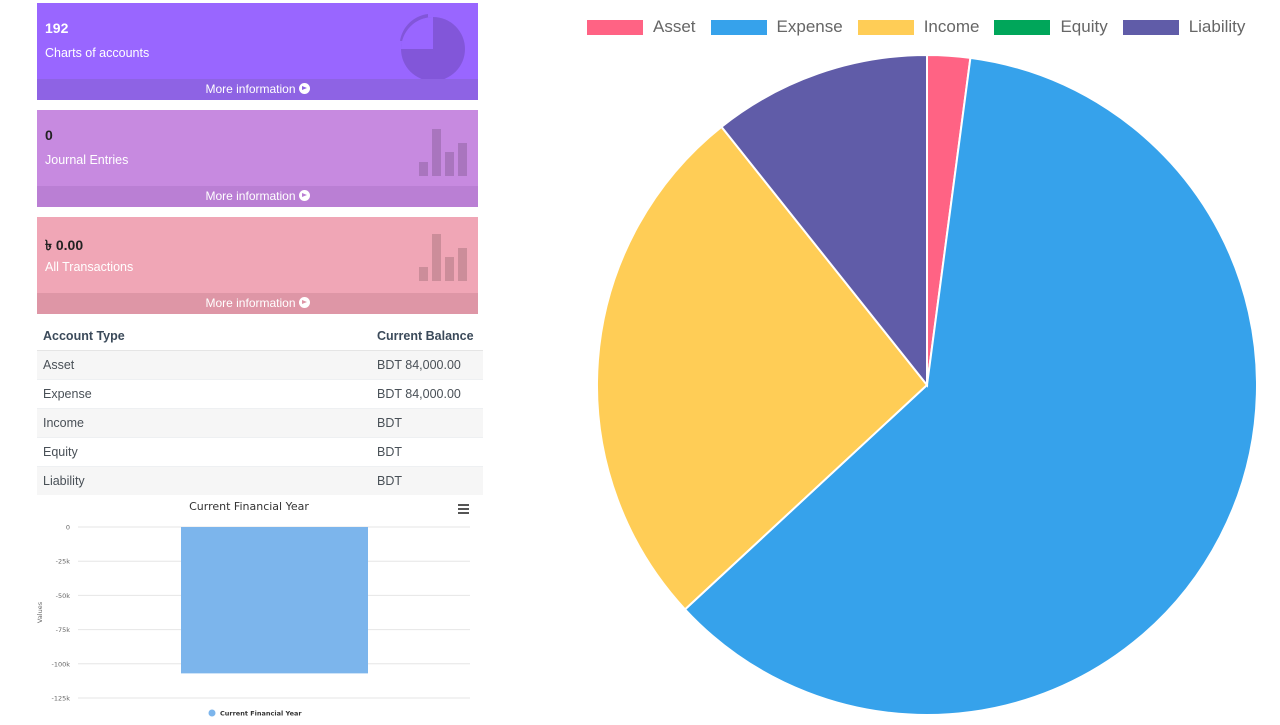 This screenshot has width=1280, height=725. Describe the element at coordinates (274, 600) in the screenshot. I see `bar` at that location.